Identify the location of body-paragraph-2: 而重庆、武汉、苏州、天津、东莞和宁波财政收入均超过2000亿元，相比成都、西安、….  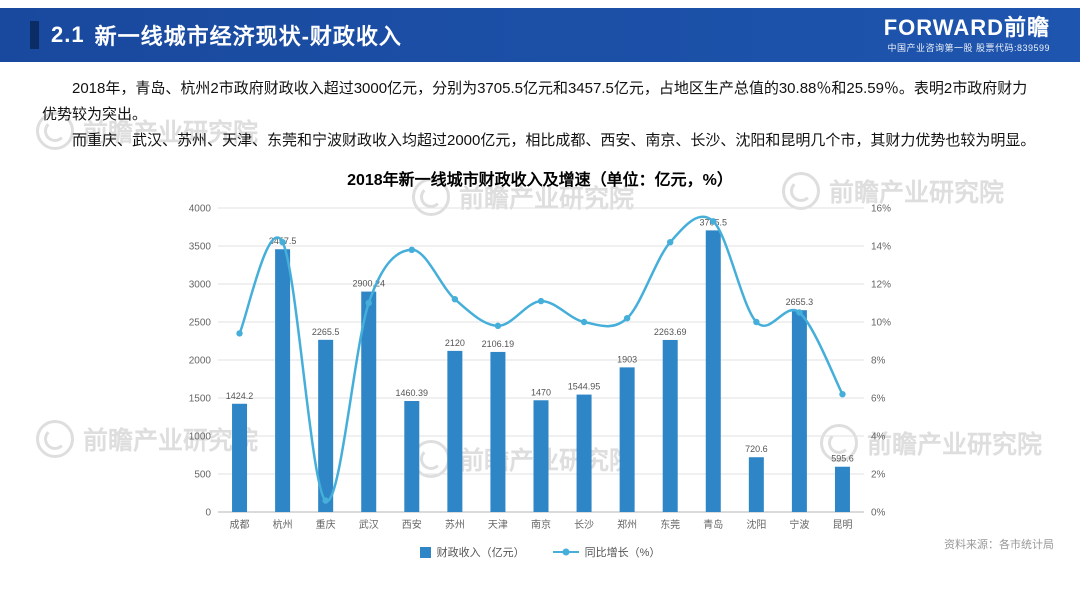
(554, 140).